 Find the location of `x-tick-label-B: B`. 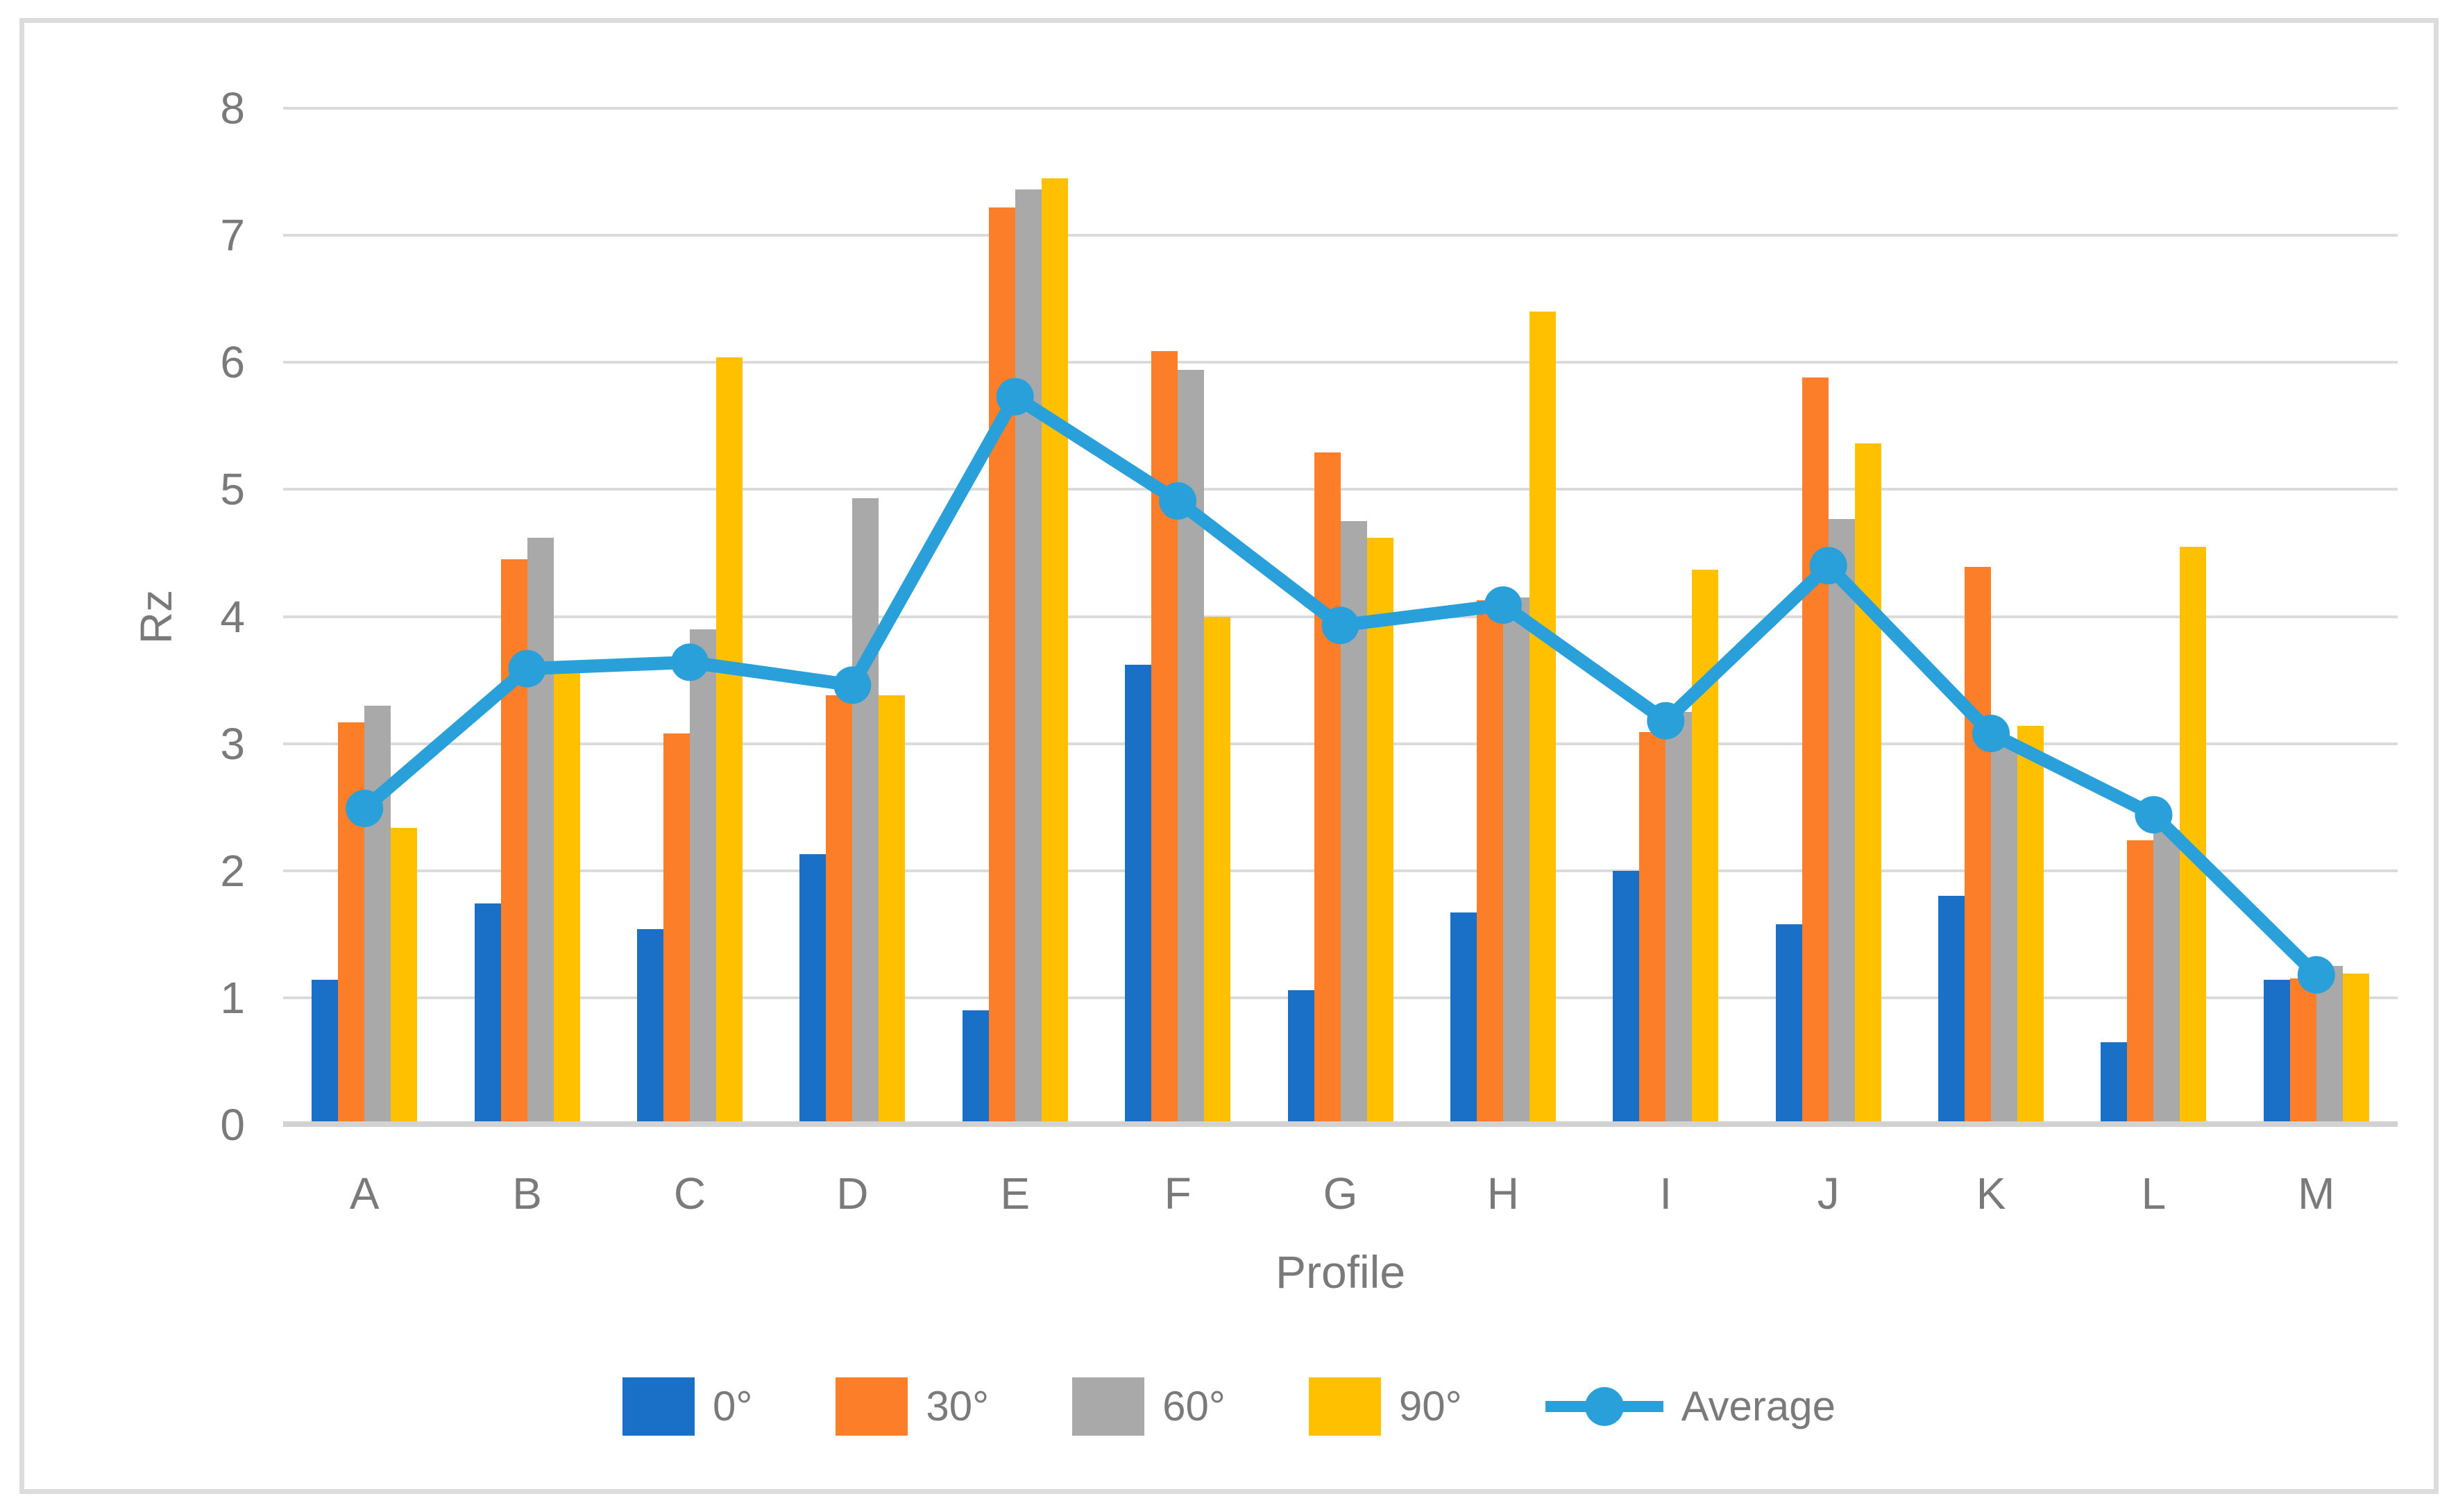

x-tick-label-B: B is located at coordinates (527, 1193).